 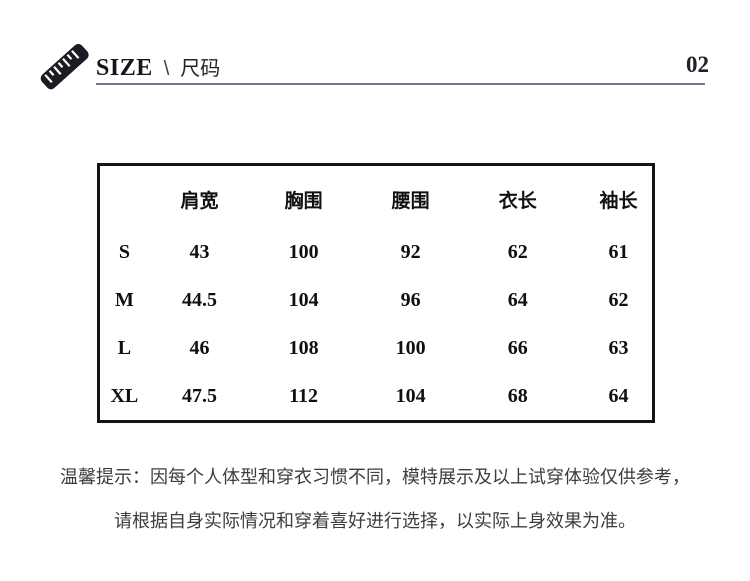 What do you see at coordinates (124, 251) in the screenshot?
I see `size-label: S` at bounding box center [124, 251].